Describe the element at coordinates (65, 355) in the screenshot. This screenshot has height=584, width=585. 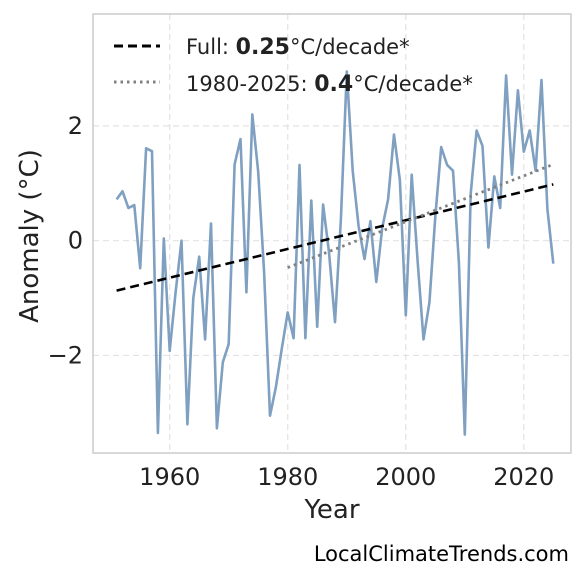
I see `y-tick-label: −2` at that location.